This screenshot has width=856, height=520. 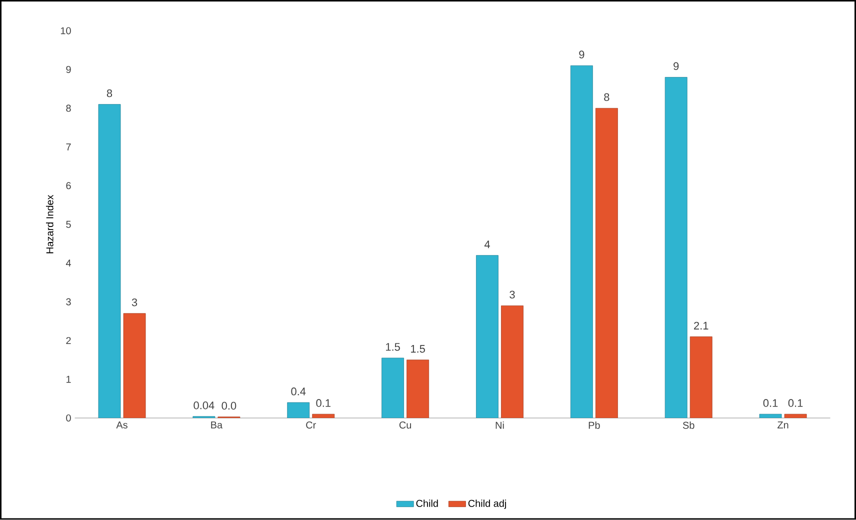 What do you see at coordinates (68, 224) in the screenshot?
I see `y-tick-label: 5` at bounding box center [68, 224].